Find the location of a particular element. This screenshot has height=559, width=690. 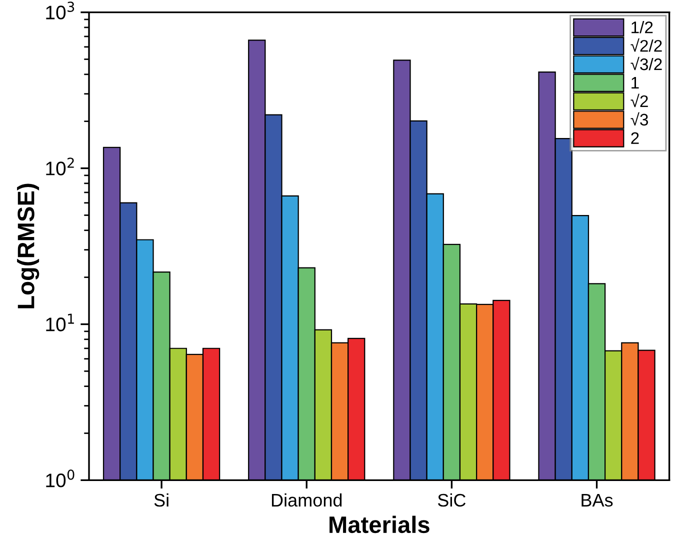

legend-label: √3 is located at coordinates (639, 119).